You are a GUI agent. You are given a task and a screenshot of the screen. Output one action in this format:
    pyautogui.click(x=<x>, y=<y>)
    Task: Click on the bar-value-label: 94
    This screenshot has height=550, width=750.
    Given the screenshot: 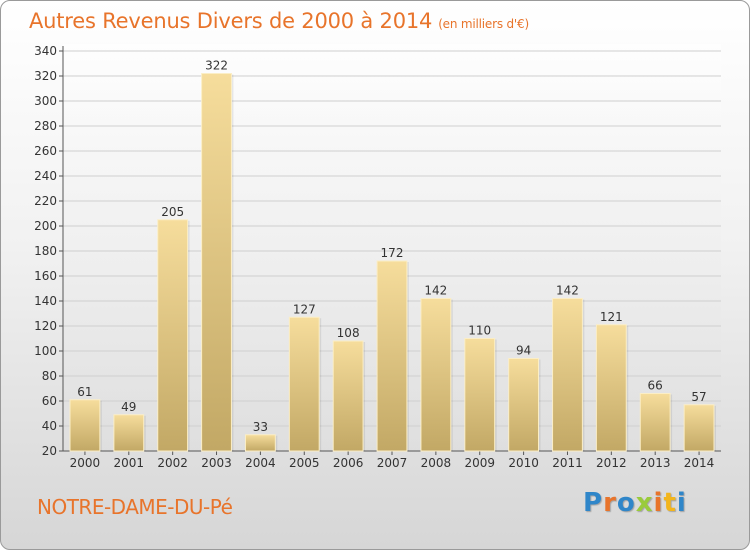 What is the action you would take?
    pyautogui.click(x=523, y=351)
    